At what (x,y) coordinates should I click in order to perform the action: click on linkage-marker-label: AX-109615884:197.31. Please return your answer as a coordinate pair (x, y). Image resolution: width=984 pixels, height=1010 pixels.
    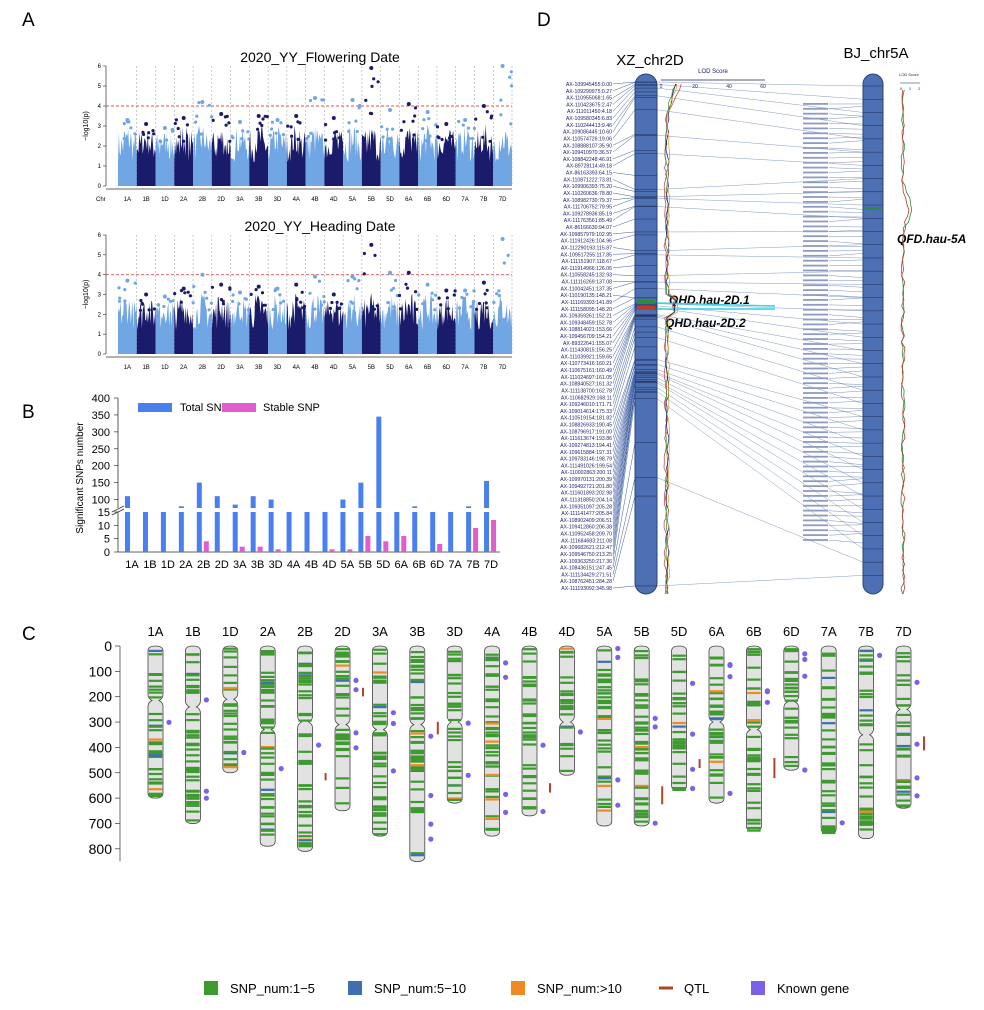
    Looking at the image, I should click on (586, 453).